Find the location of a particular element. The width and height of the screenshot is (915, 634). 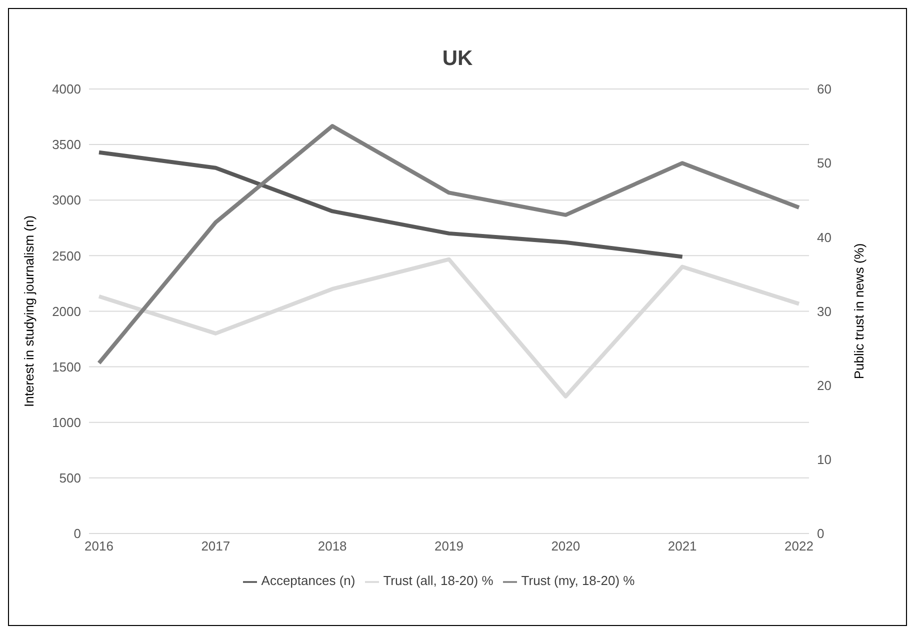

x-tick-label: 2018 is located at coordinates (332, 546).